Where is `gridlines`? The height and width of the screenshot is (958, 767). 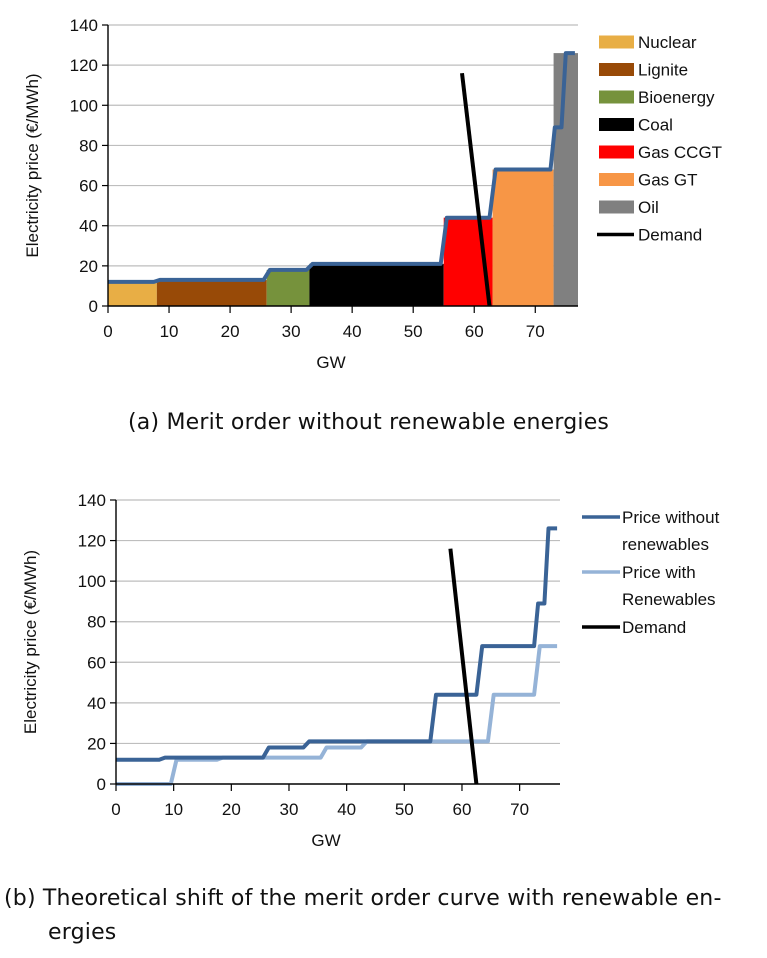 gridlines is located at coordinates (338, 622).